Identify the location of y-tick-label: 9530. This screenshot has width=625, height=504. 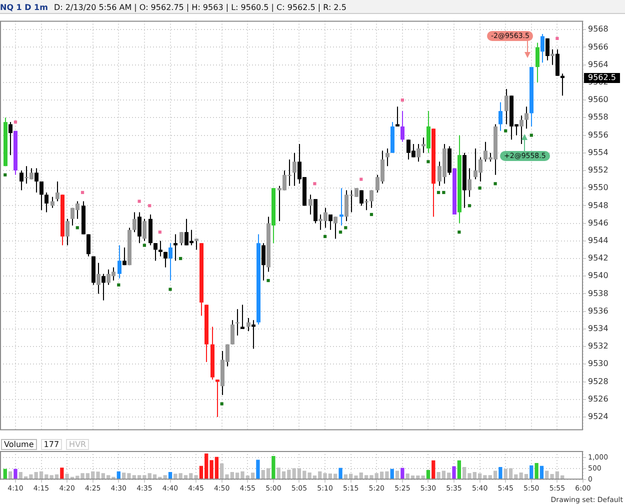
(598, 363).